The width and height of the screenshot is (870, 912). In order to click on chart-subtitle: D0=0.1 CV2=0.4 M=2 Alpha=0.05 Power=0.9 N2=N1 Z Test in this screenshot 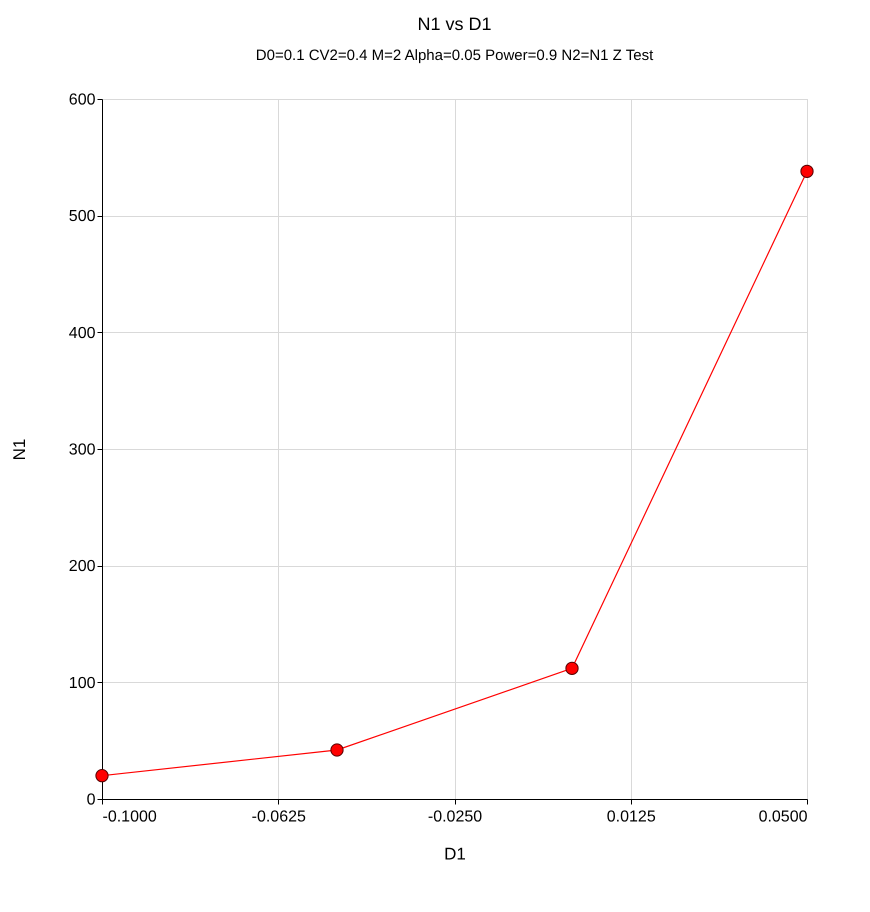, I will do `click(455, 55)`.